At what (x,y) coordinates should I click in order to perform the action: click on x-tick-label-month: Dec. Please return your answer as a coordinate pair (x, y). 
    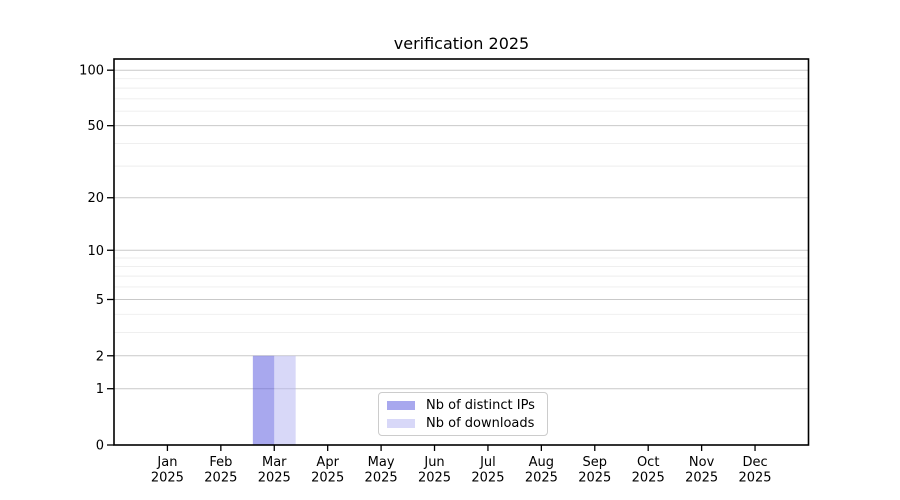
    Looking at the image, I should click on (754, 462).